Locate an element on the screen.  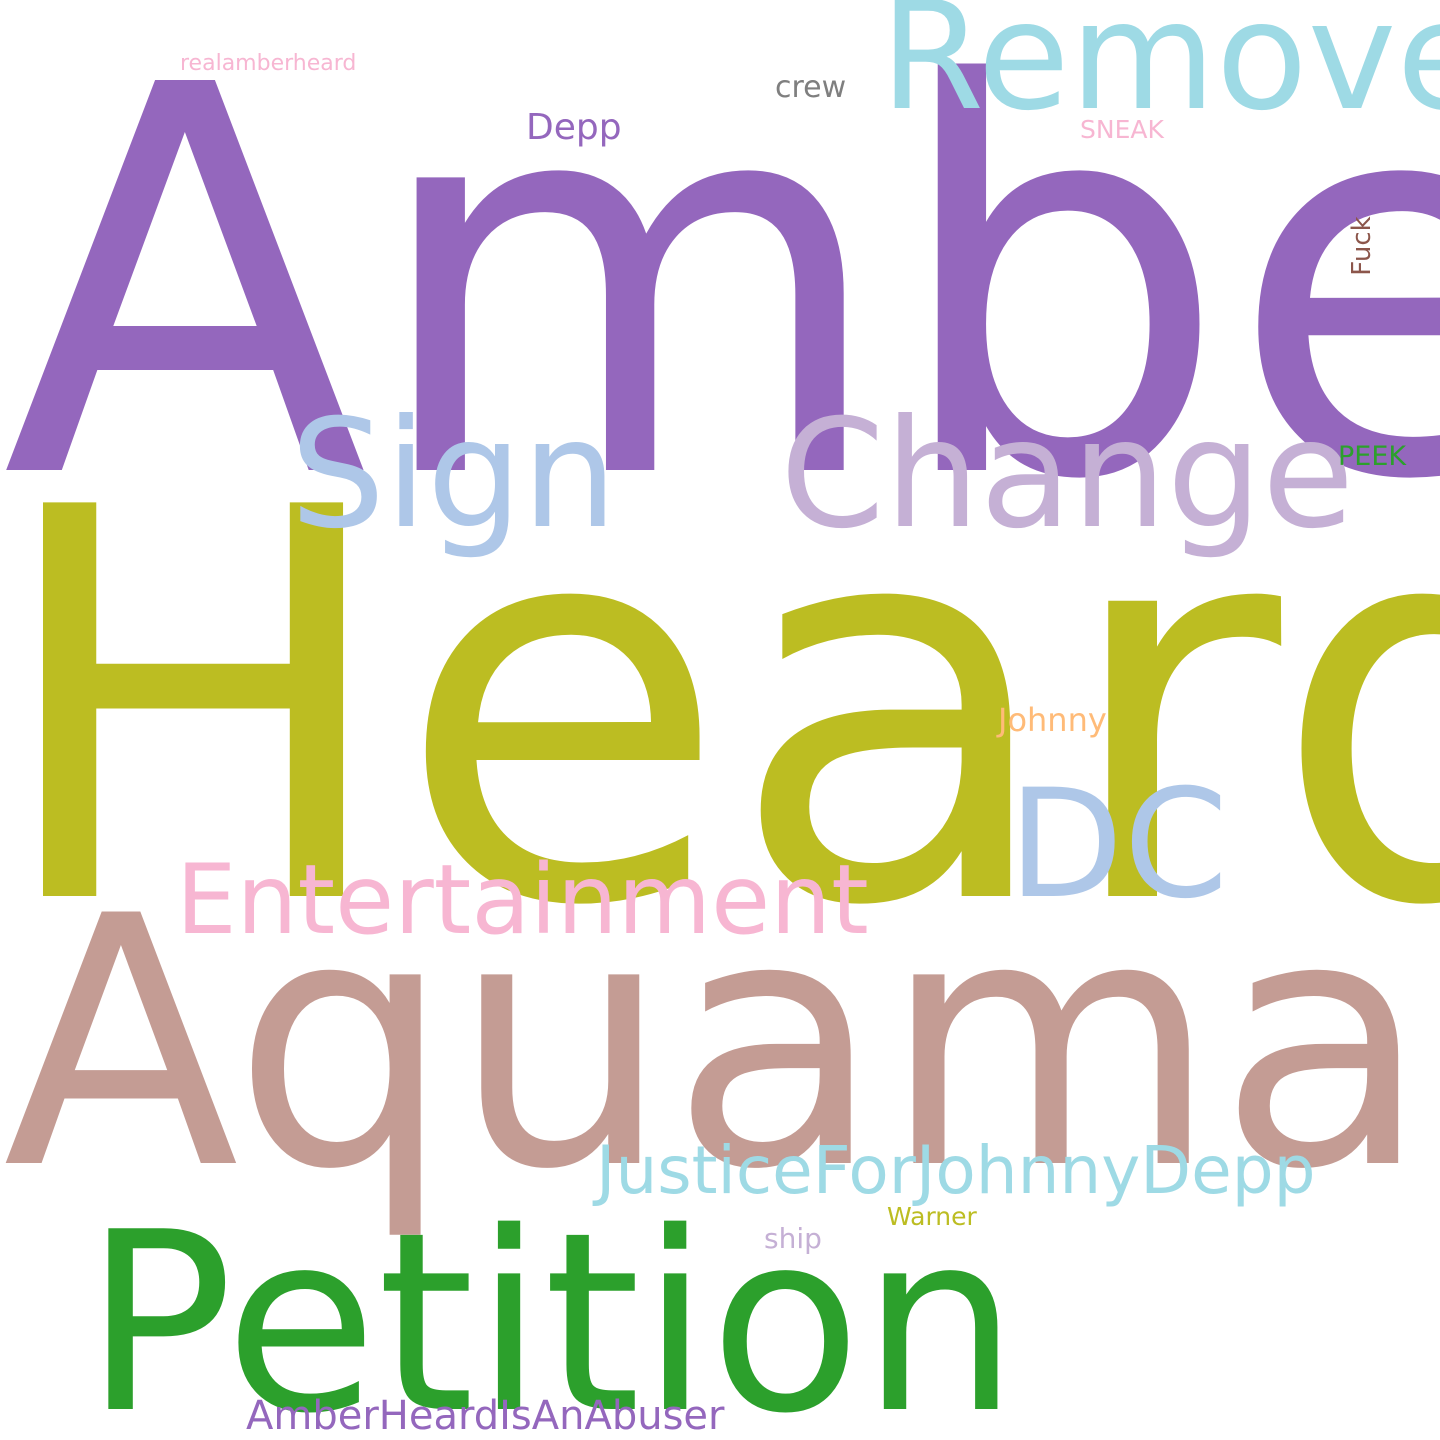
word-realamberheard: realamberheard is located at coordinates (268, 63).